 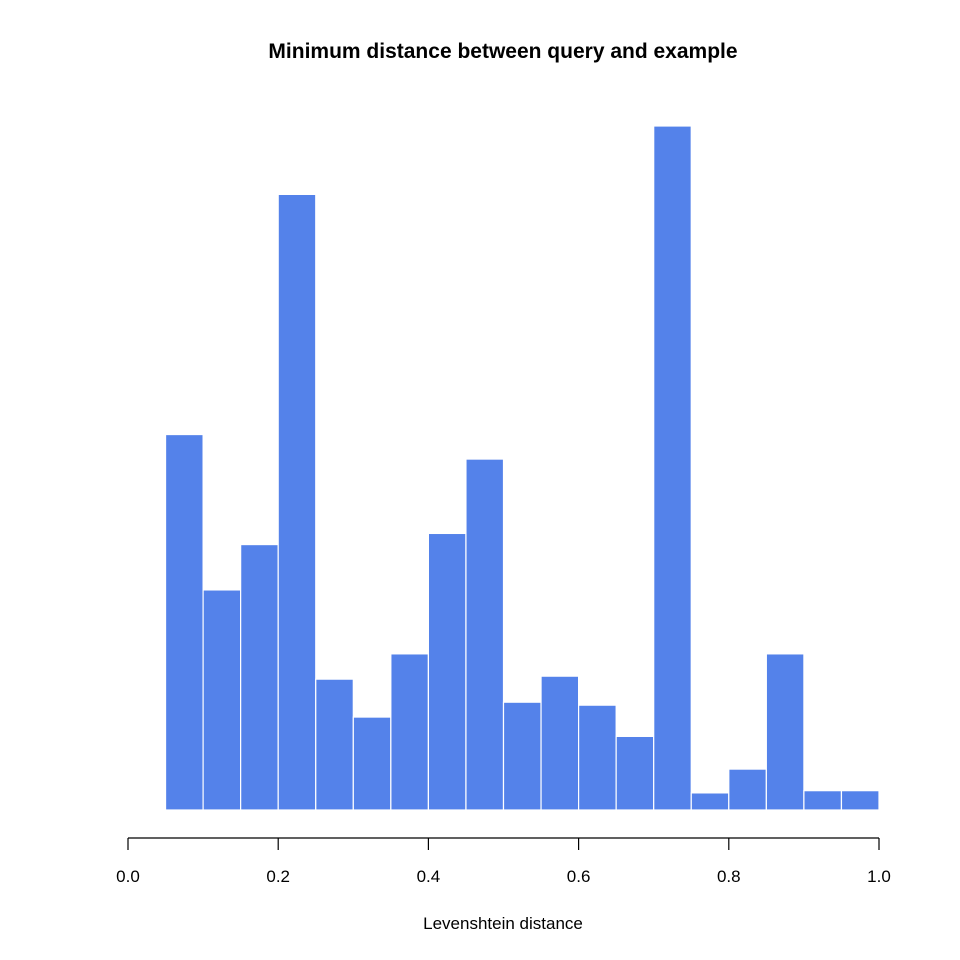 I want to click on x-tick-label: 0.6, so click(x=579, y=876).